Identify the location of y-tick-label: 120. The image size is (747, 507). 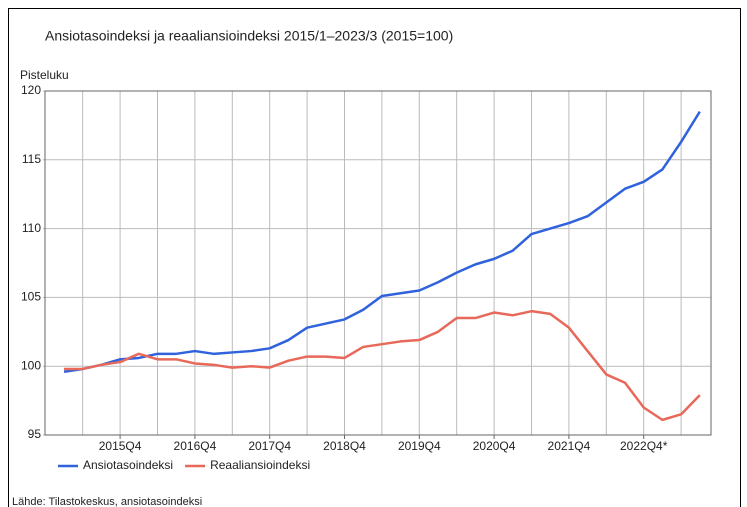
(31, 90).